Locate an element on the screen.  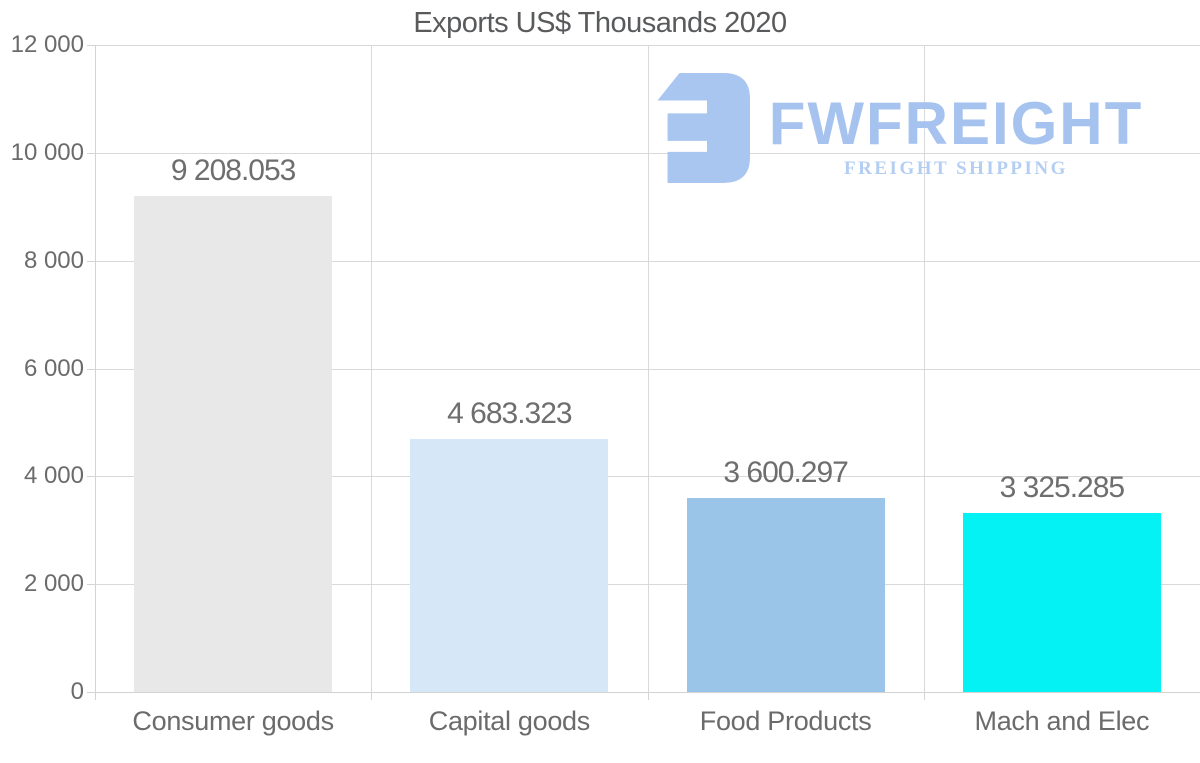
bar-value-label: 3 600.297 is located at coordinates (785, 472).